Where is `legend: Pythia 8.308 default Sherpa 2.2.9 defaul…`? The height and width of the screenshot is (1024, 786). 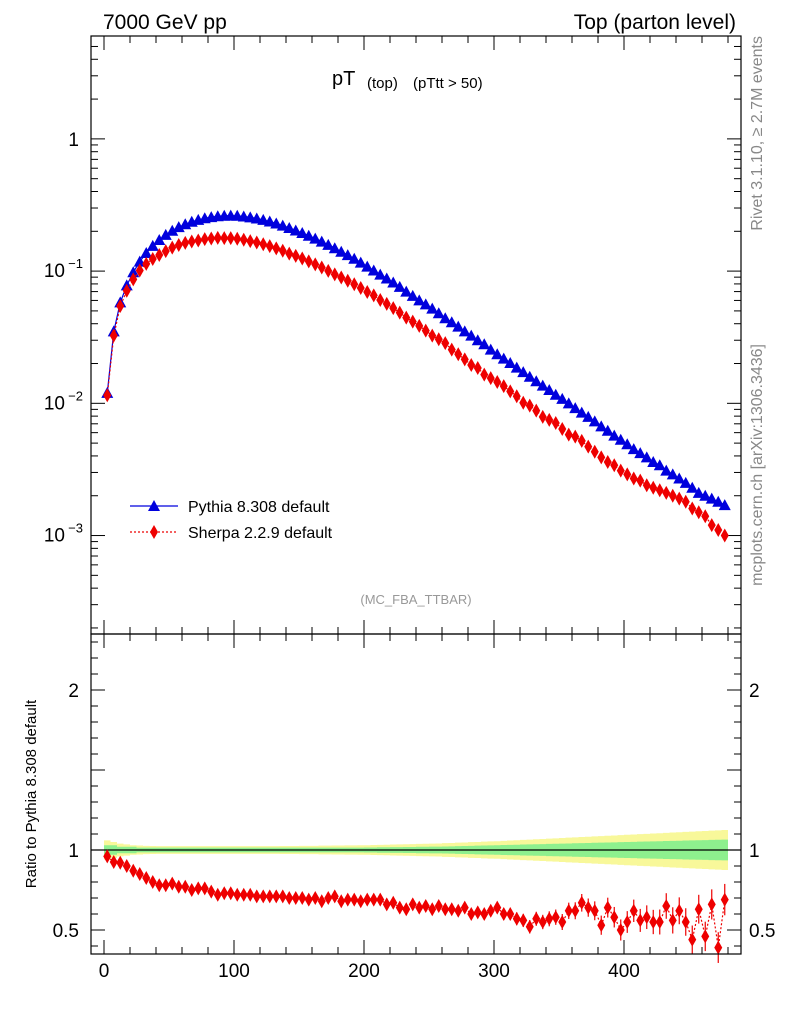
legend: Pythia 8.308 default Sherpa 2.2.9 defaul… is located at coordinates (231, 520).